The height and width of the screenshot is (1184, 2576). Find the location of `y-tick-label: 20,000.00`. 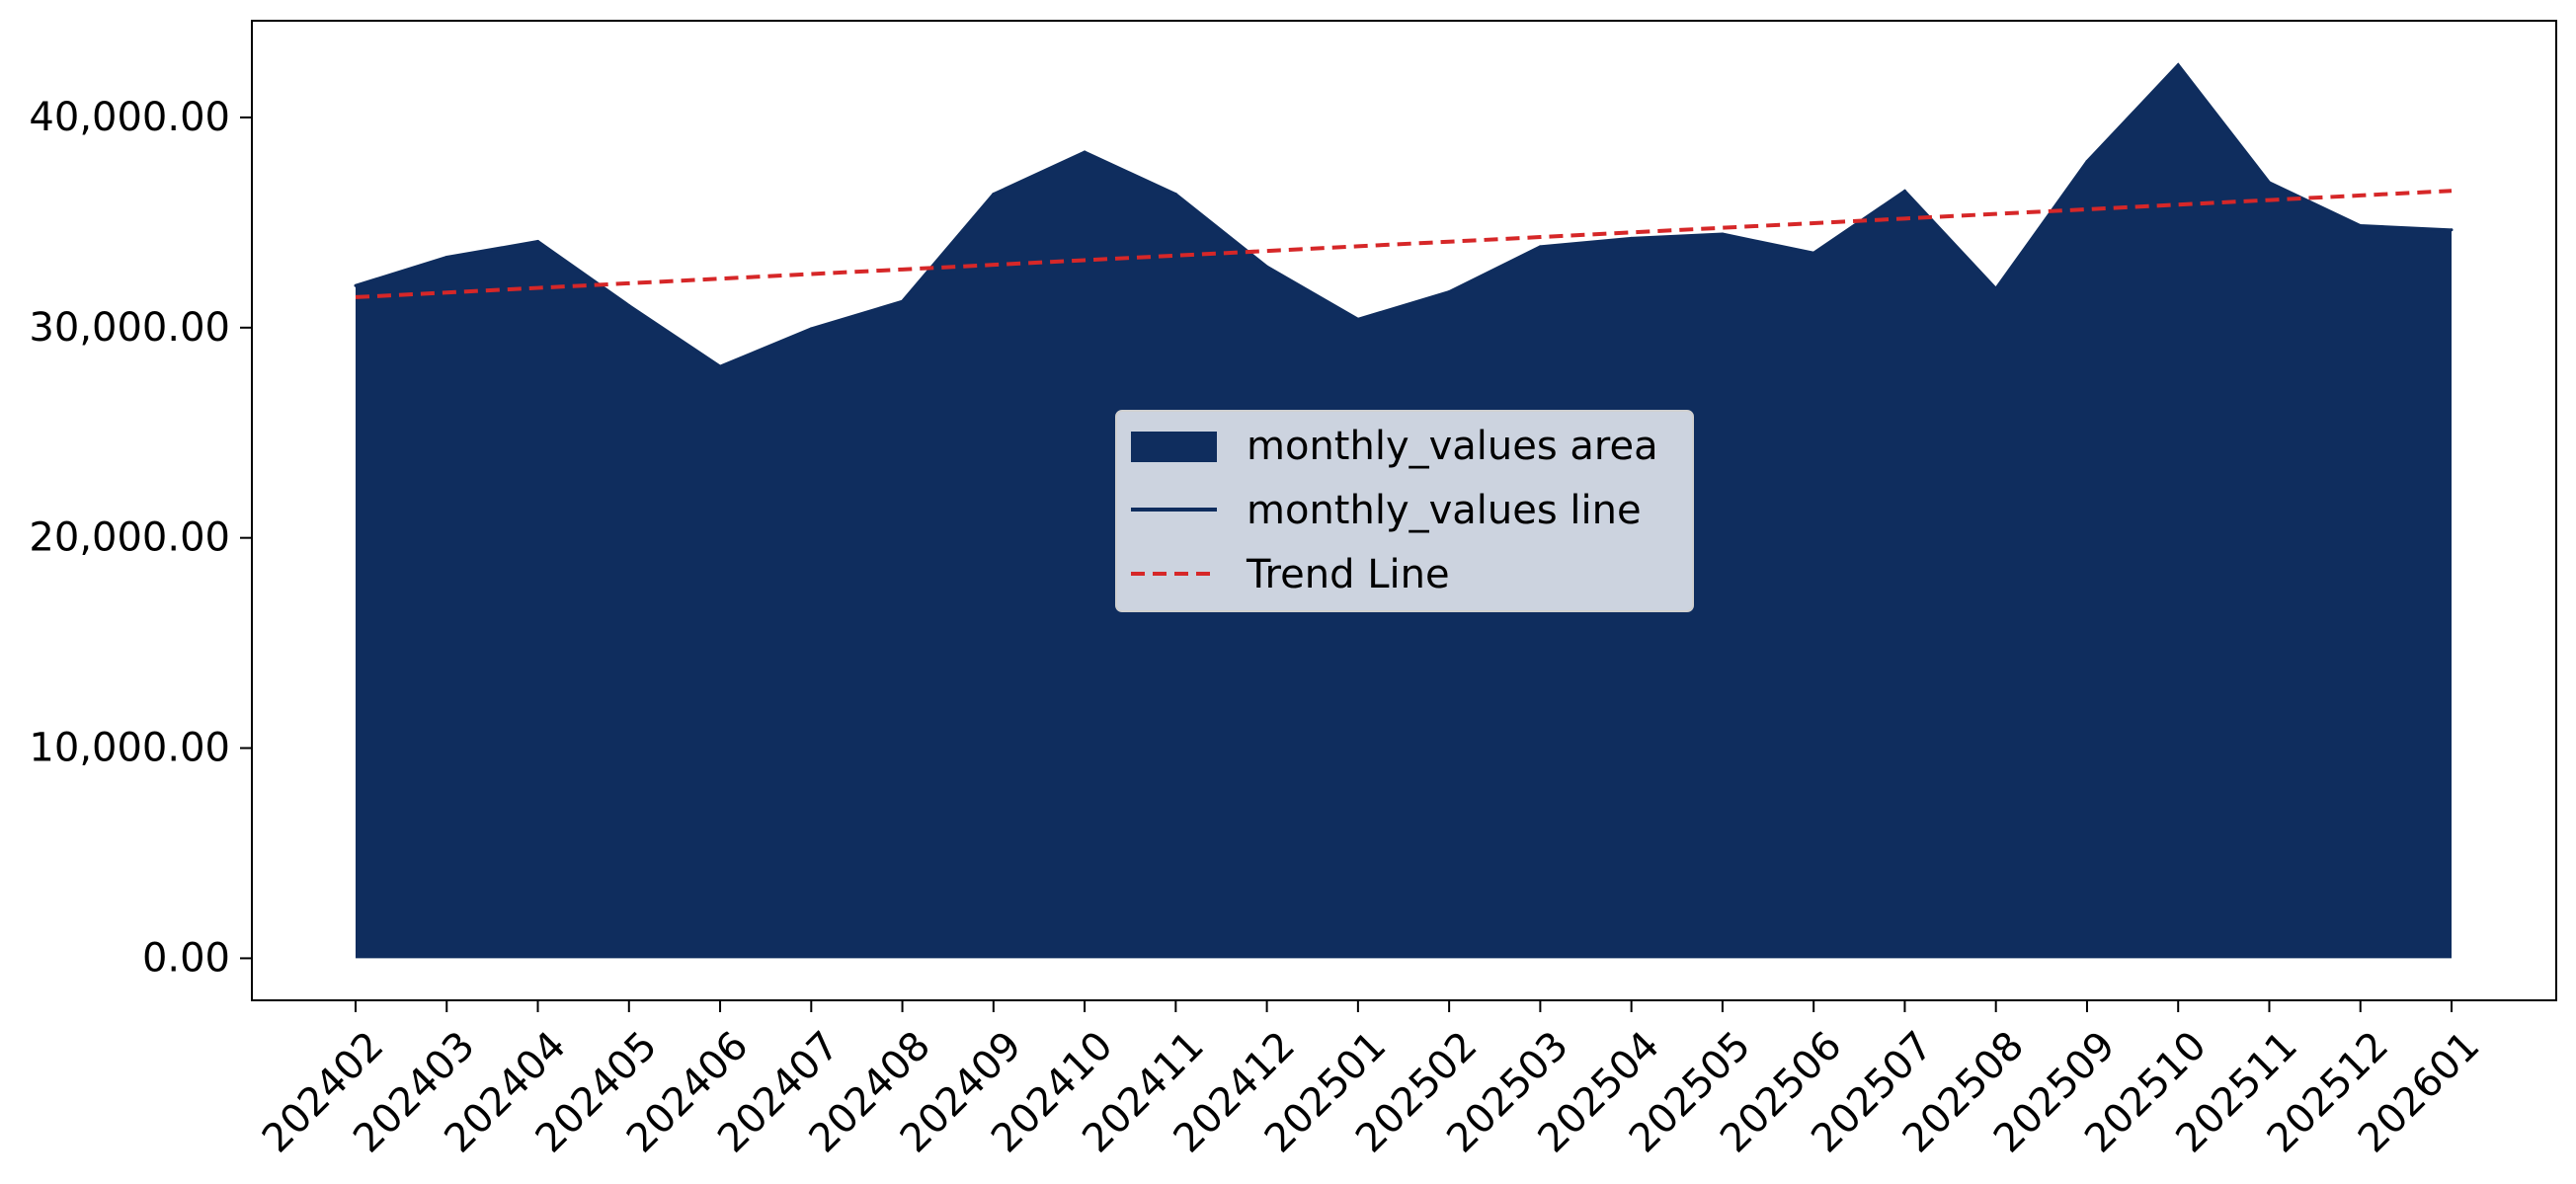

y-tick-label: 20,000.00 is located at coordinates (129, 538).